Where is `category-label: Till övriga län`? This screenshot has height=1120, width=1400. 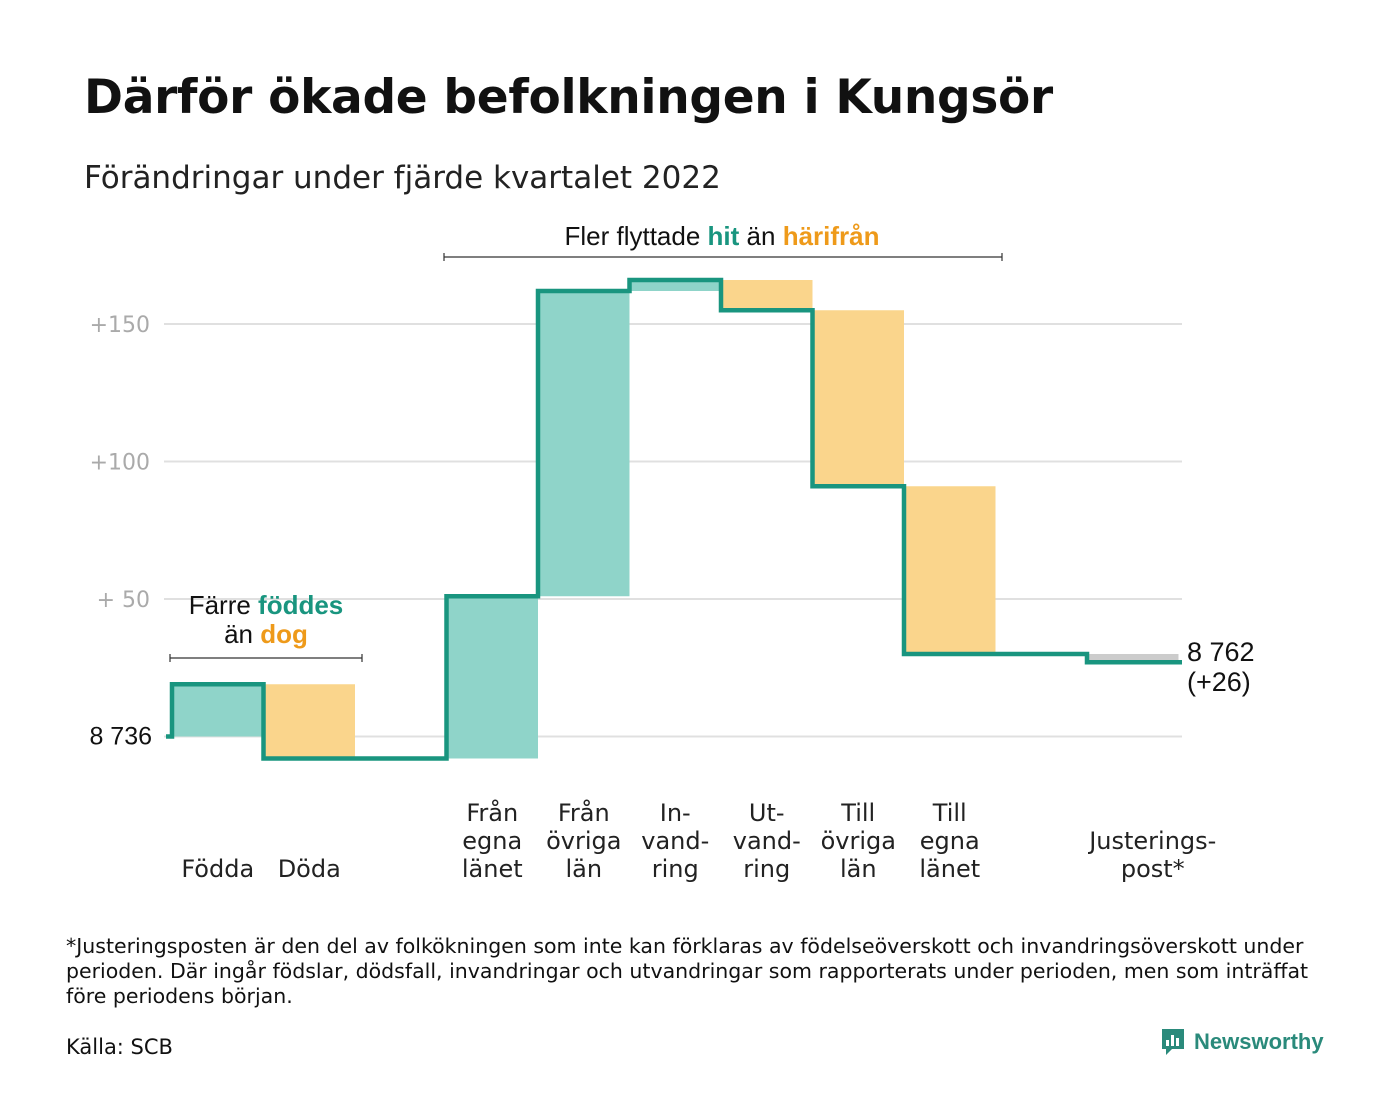
category-label: Till övriga län is located at coordinates (858, 841).